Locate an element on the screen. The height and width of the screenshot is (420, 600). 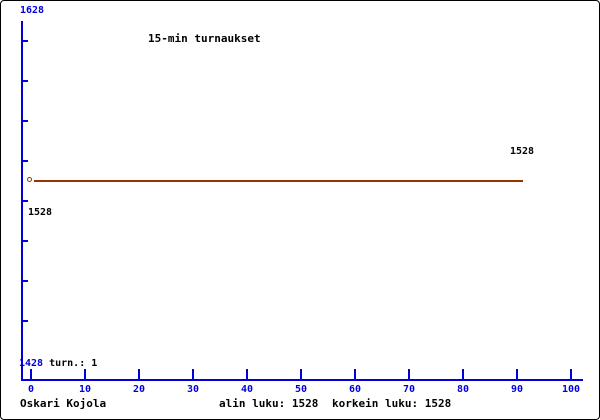
axis-origin-info: 1428 turn.: 1 is located at coordinates (58, 363).